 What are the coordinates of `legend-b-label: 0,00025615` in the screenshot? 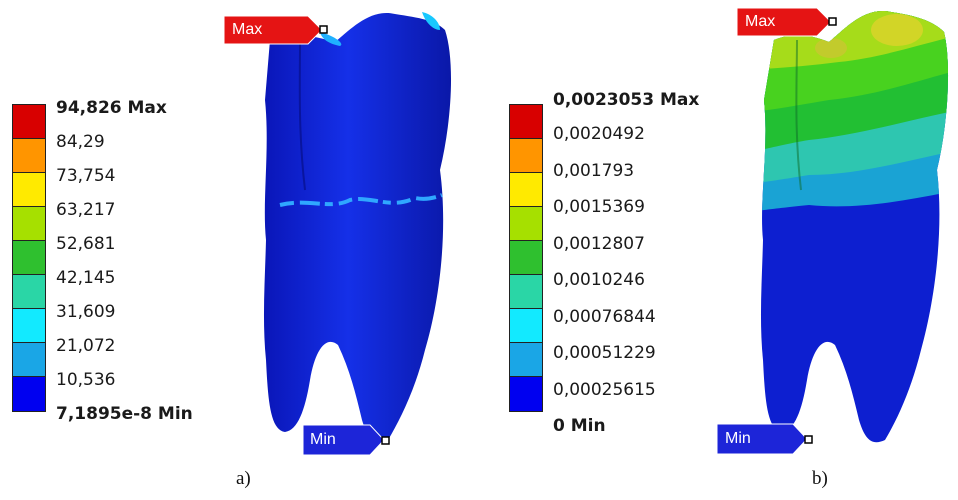 It's located at (604, 390).